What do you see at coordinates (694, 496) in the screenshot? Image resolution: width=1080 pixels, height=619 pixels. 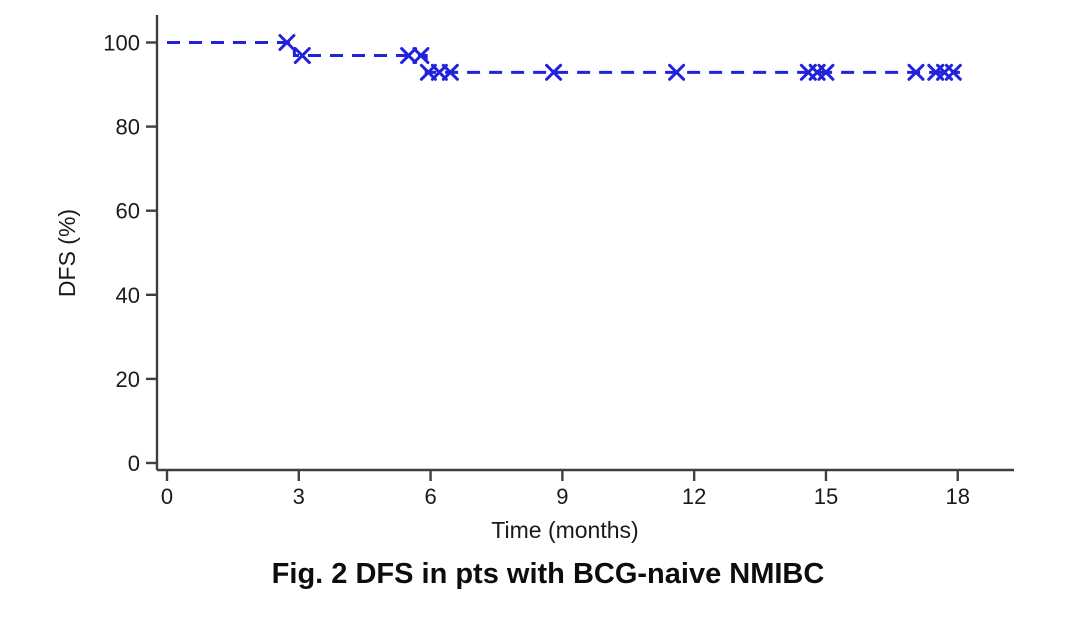 I see `x-tick-label: 12` at bounding box center [694, 496].